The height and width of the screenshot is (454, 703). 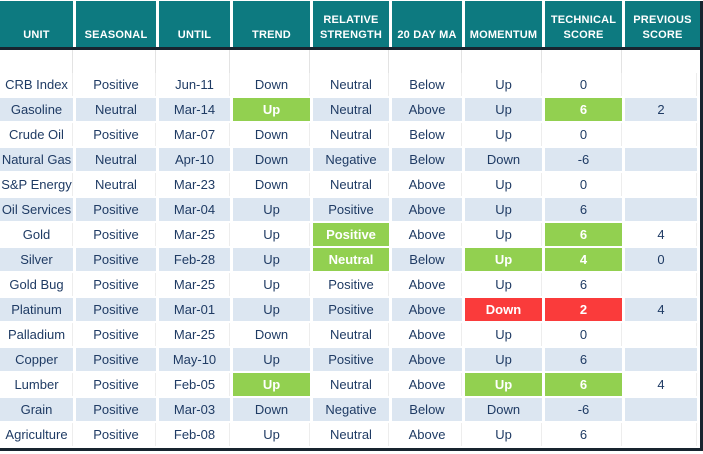 I want to click on cell-oil-services-trend: Up, so click(x=273, y=210).